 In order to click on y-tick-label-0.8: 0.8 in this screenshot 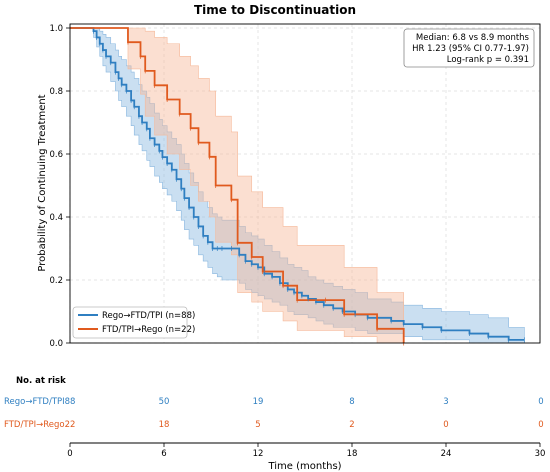, I will do `click(56, 92)`.